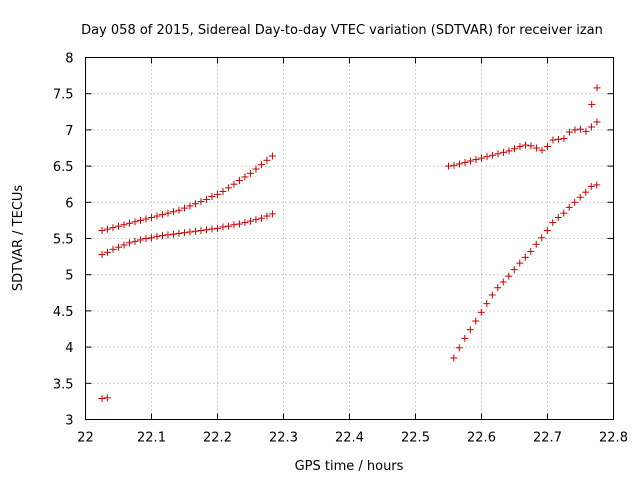 This screenshot has width=640, height=480. What do you see at coordinates (547, 438) in the screenshot?
I see `x-tick-label: 22.7` at bounding box center [547, 438].